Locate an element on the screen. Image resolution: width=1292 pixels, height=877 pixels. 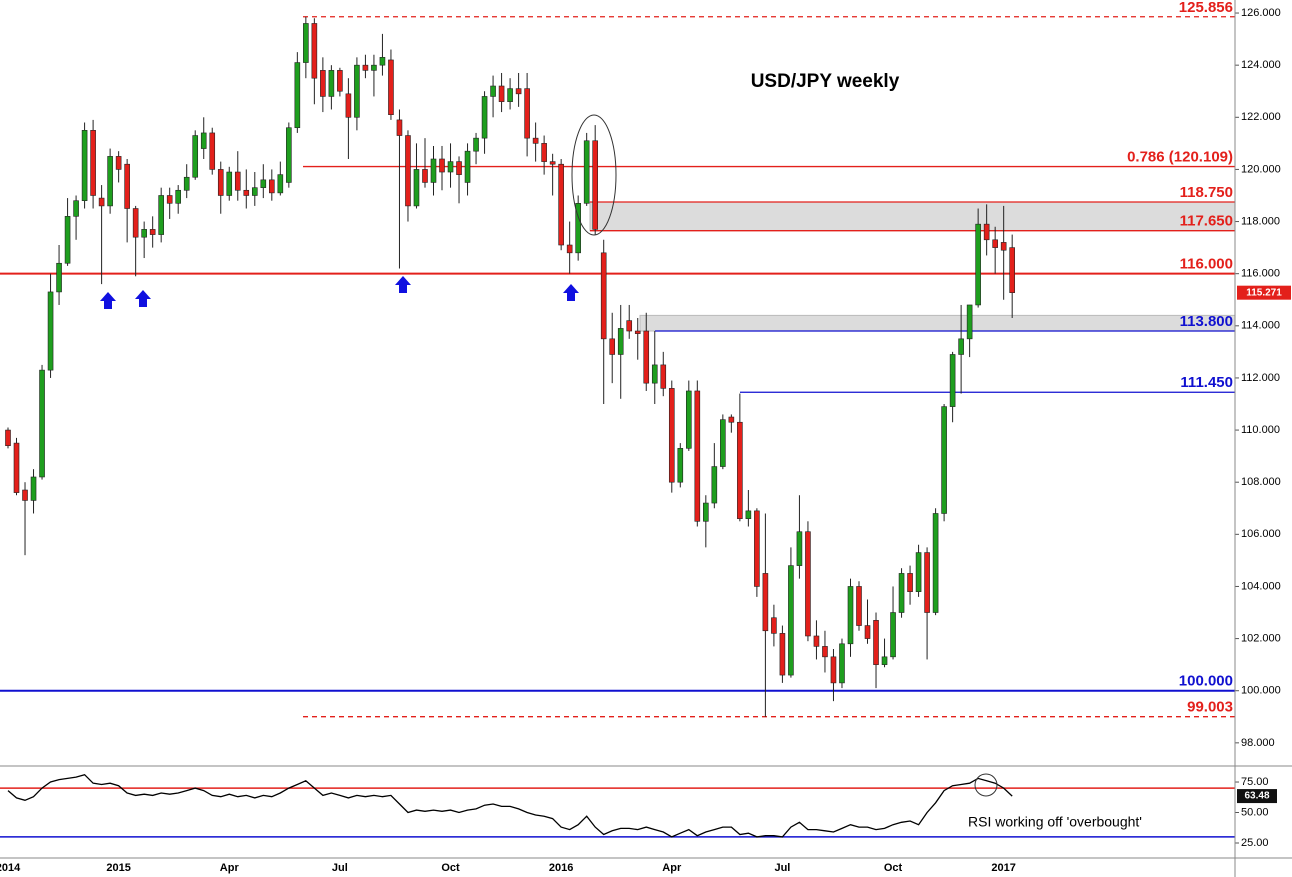
y-tick-label: 122.000 is located at coordinates (1261, 117).